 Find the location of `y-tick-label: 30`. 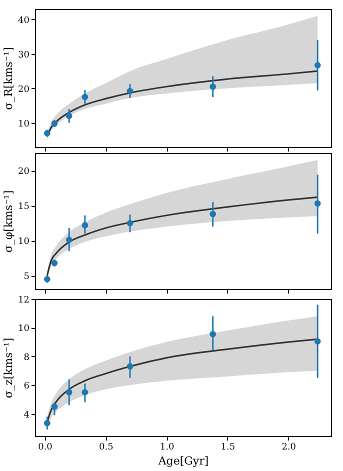

y-tick-label: 30 is located at coordinates (24, 55).